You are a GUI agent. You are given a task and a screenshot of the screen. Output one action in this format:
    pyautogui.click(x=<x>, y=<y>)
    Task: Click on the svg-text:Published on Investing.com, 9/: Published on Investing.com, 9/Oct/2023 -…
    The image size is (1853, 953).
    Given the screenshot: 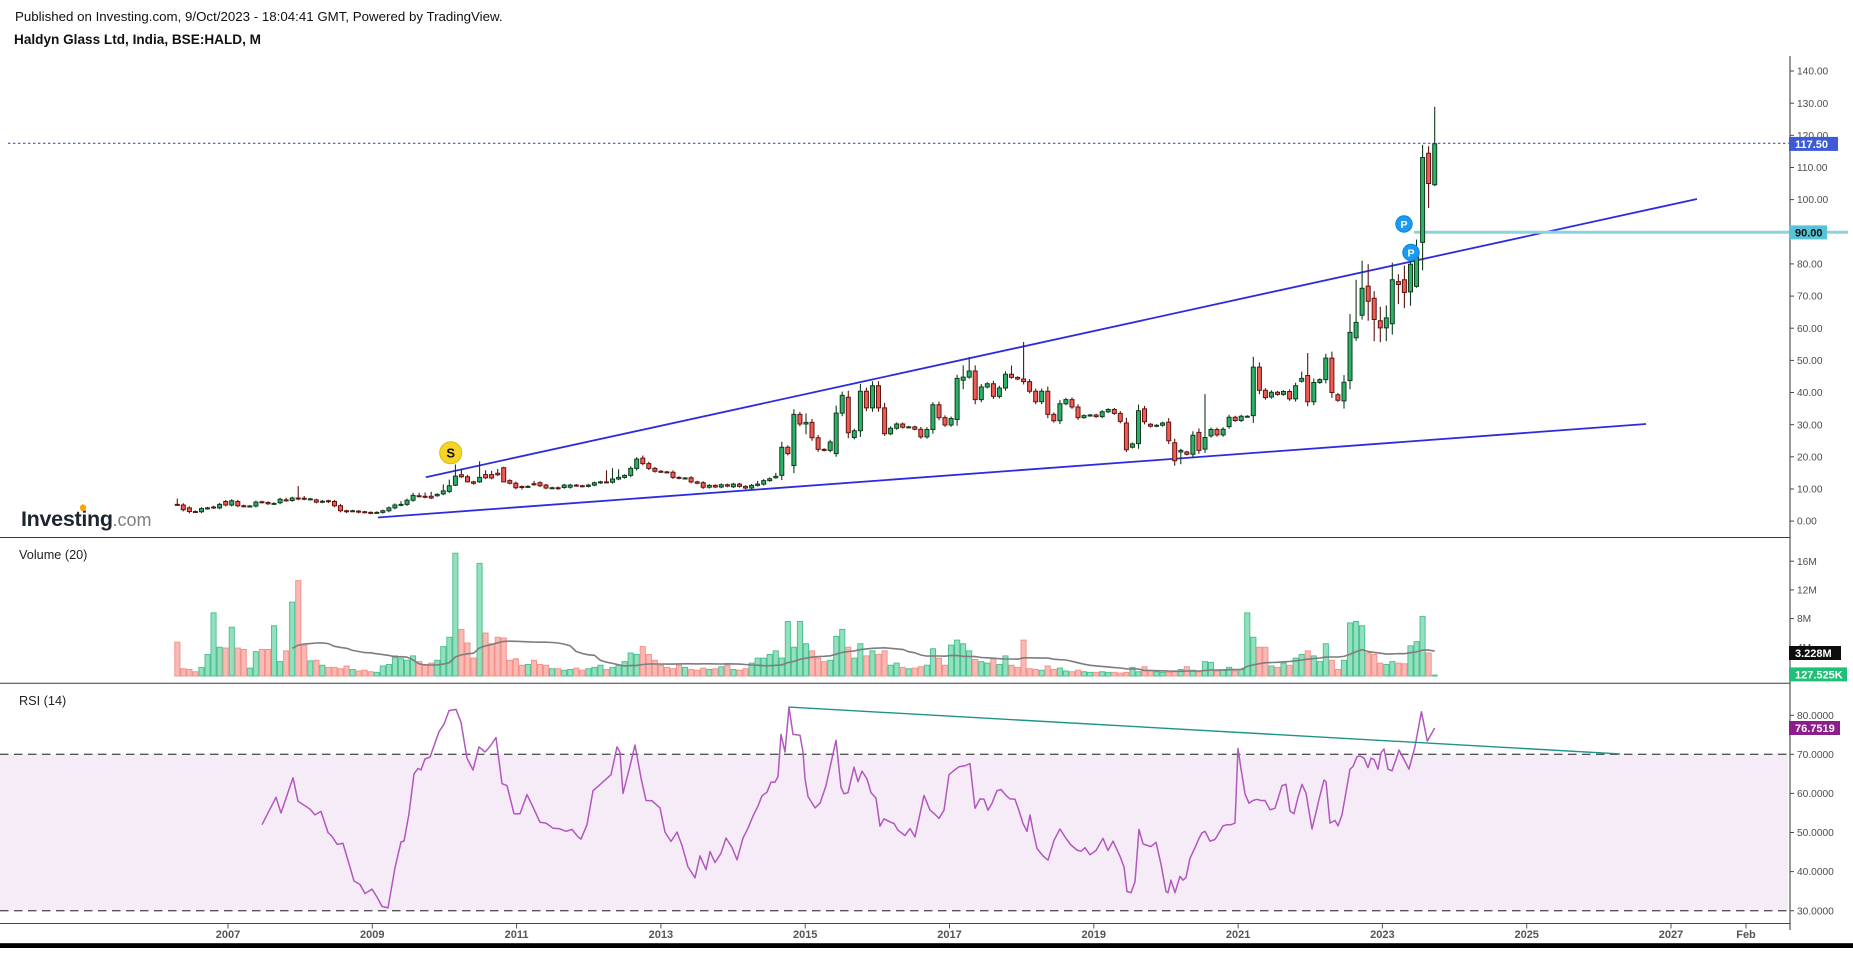 What is the action you would take?
    pyautogui.click(x=259, y=16)
    